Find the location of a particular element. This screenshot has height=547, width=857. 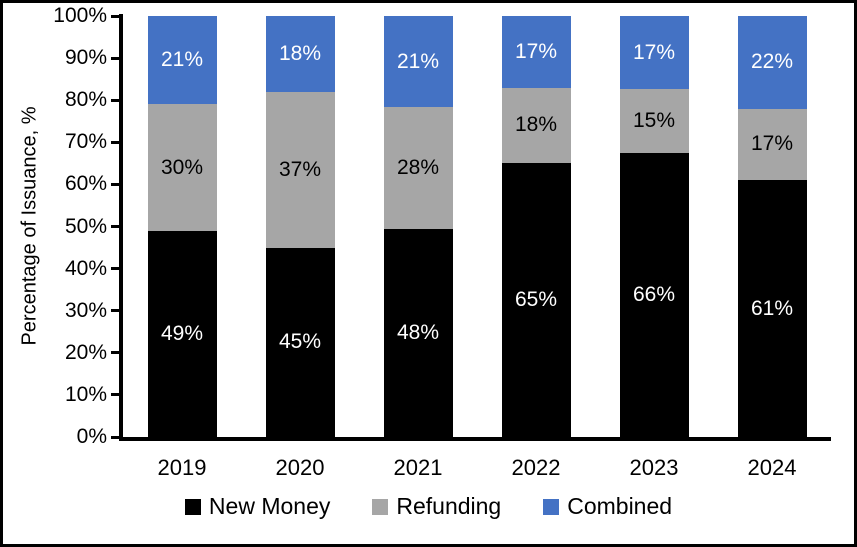

bar-segment-combined: 22% is located at coordinates (772, 62).